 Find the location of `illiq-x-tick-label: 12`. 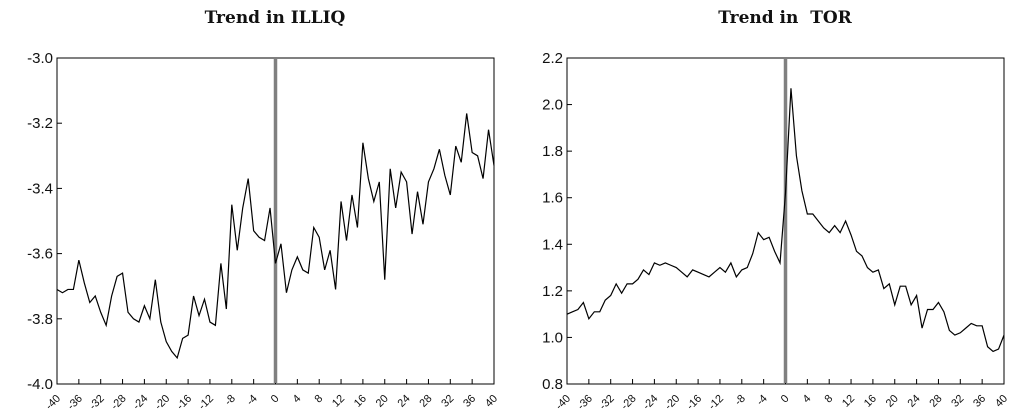

illiq-x-tick-label: 12 is located at coordinates (338, 401).